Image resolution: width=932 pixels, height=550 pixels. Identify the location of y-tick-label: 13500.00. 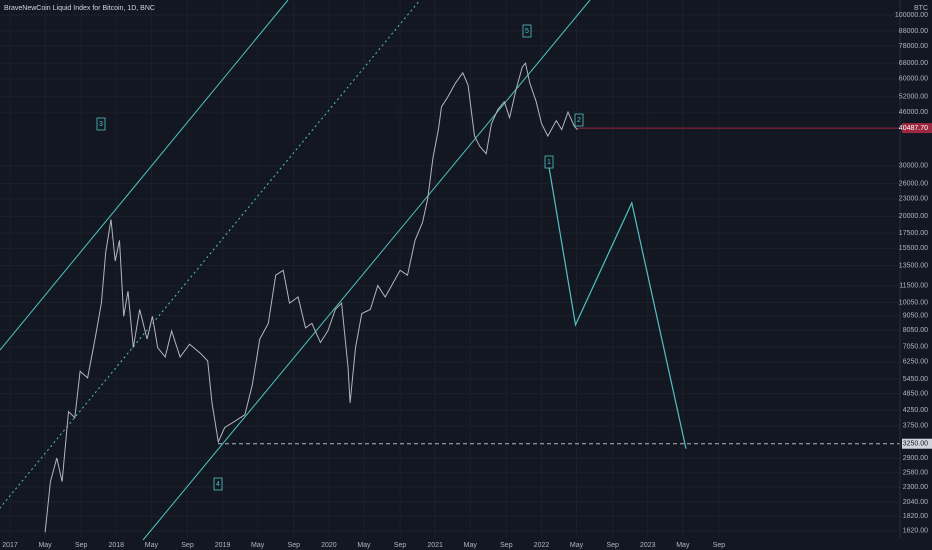
(913, 265).